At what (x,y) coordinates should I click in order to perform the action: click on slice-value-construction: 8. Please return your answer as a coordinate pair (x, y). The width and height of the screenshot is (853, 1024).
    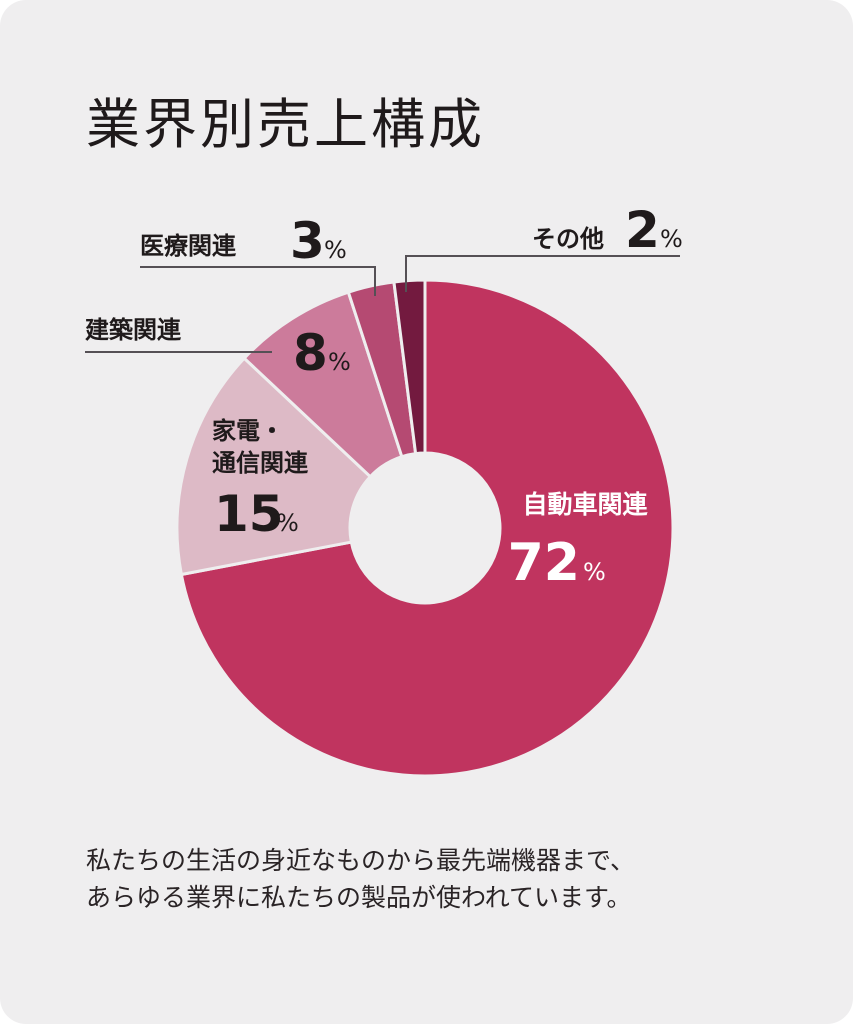
    Looking at the image, I should click on (310, 353).